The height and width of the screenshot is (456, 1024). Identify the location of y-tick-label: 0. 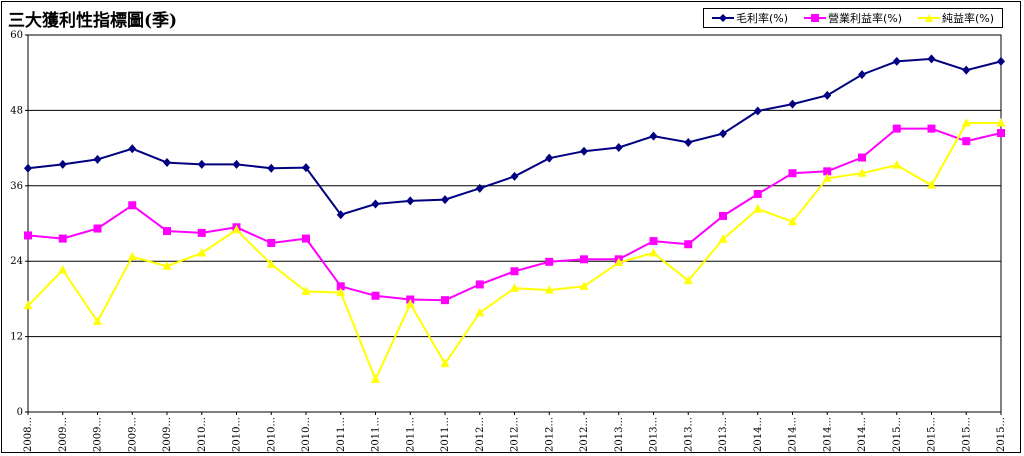
(20, 412).